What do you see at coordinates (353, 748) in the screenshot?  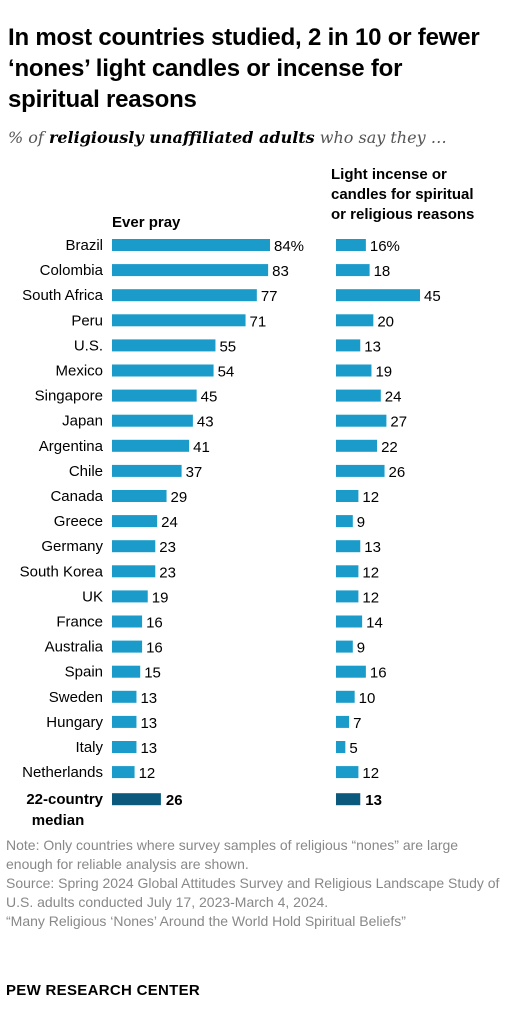 I see `data-label: 5` at bounding box center [353, 748].